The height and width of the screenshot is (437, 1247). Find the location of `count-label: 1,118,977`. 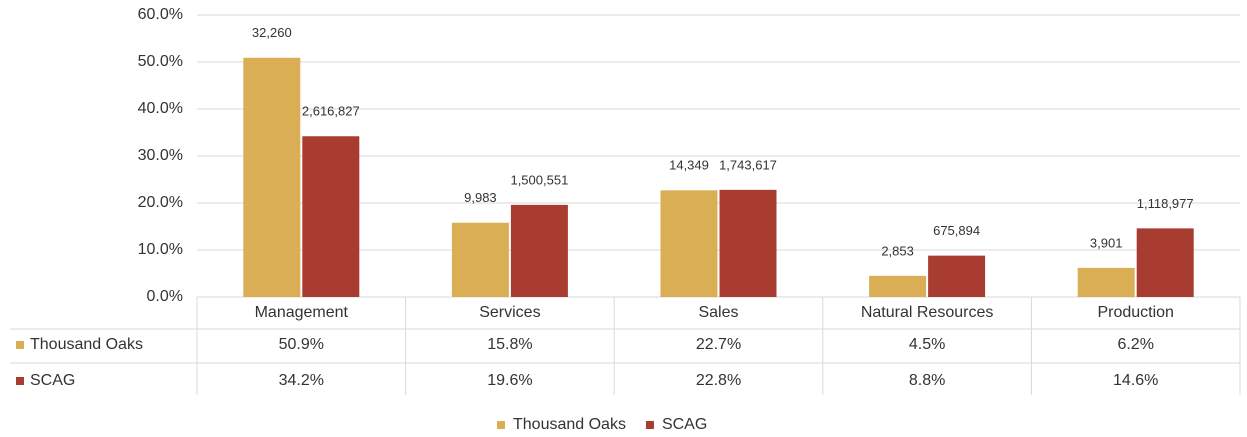

count-label: 1,118,977 is located at coordinates (1165, 203).